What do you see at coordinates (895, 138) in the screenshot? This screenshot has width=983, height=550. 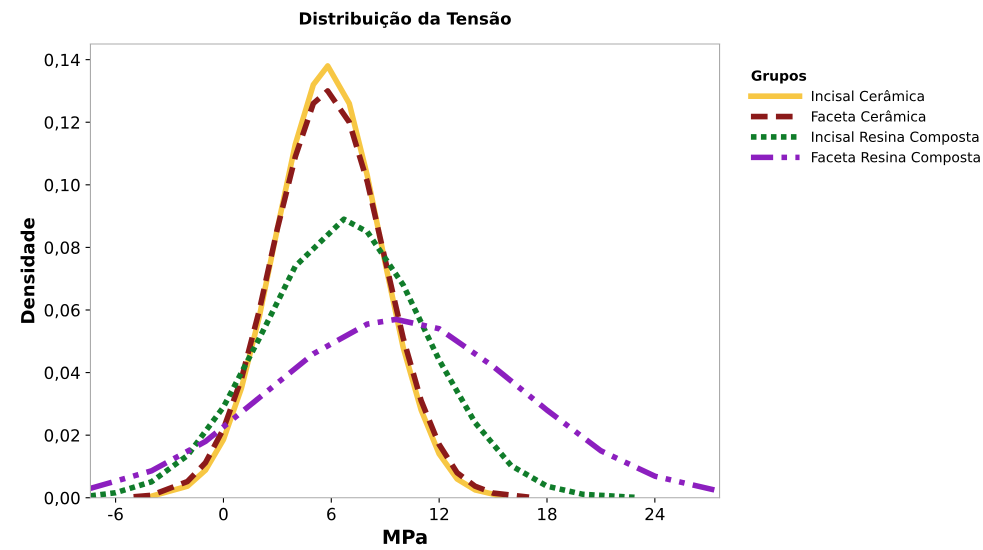 I see `legend-label: Incisal Resina Composta` at bounding box center [895, 138].